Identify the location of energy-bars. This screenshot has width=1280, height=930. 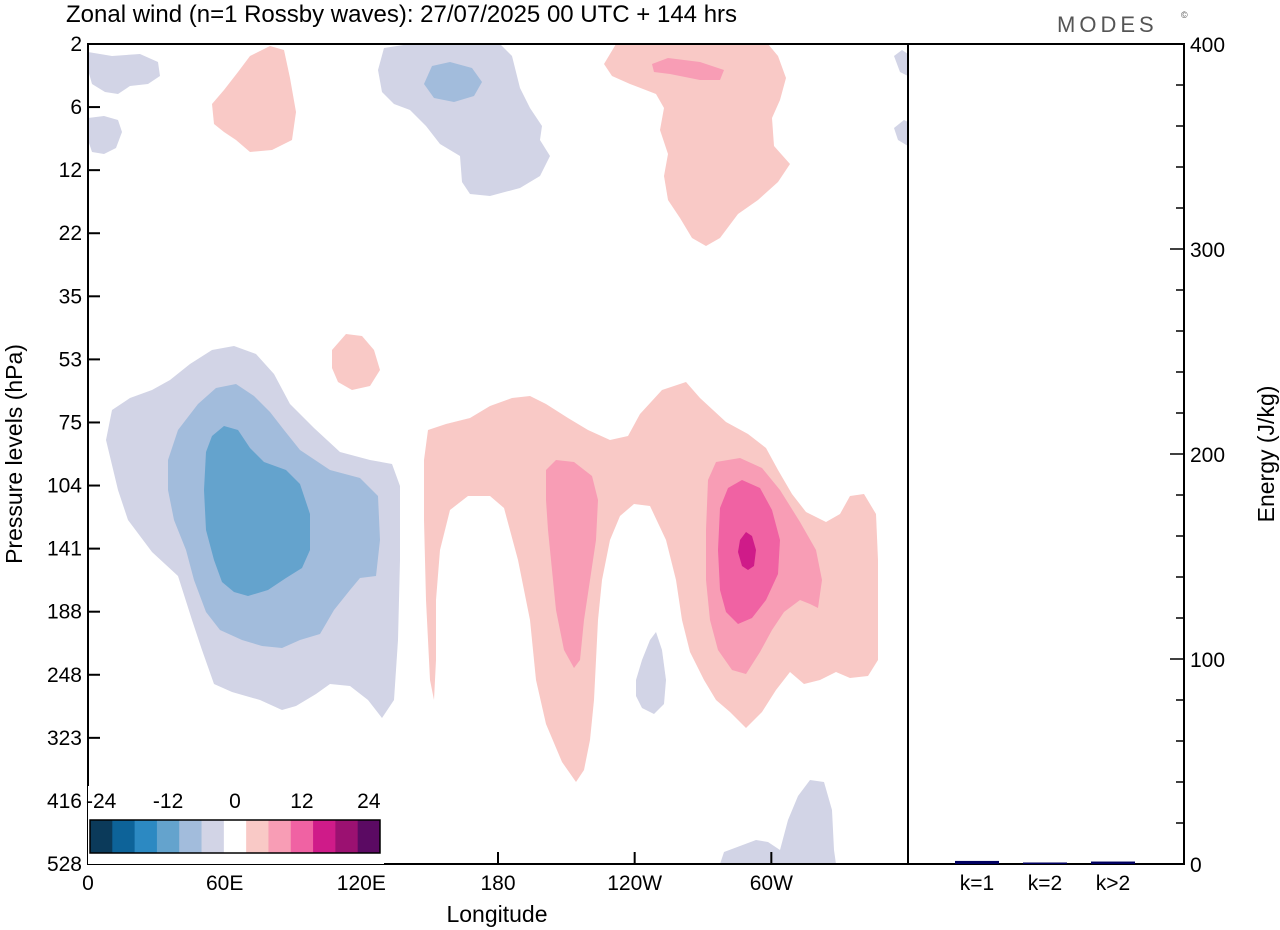
(1045, 862).